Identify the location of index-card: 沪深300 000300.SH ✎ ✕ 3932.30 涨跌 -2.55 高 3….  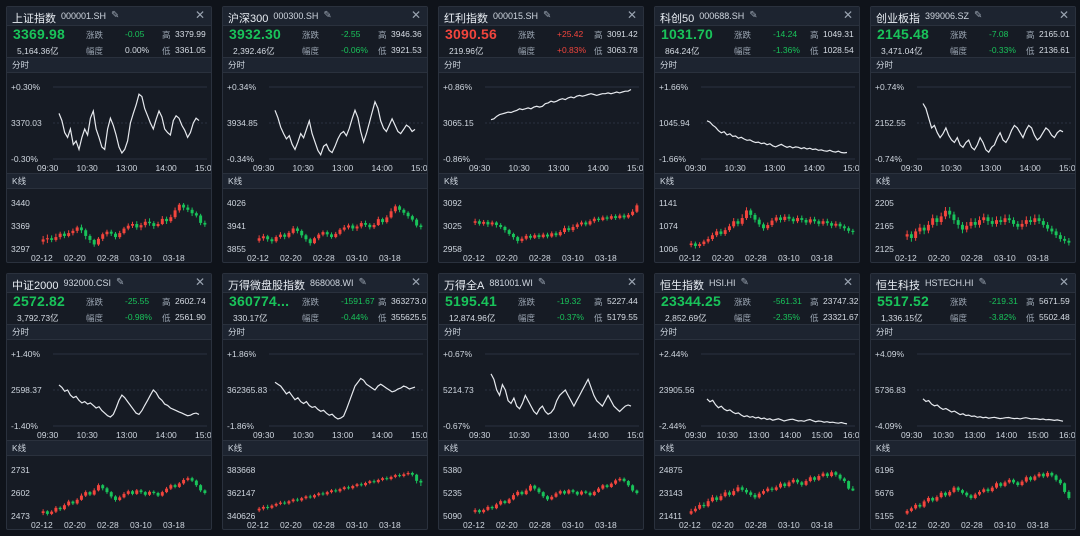
(325, 134).